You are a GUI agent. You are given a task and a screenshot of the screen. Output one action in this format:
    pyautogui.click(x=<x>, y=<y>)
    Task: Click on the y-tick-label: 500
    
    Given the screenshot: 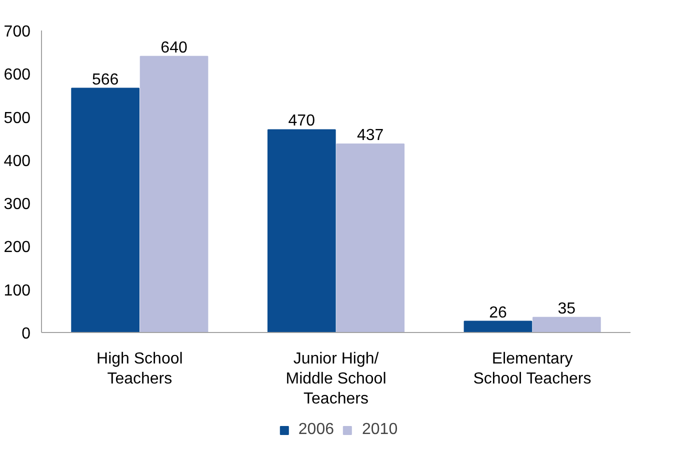 What is the action you would take?
    pyautogui.click(x=17, y=118)
    